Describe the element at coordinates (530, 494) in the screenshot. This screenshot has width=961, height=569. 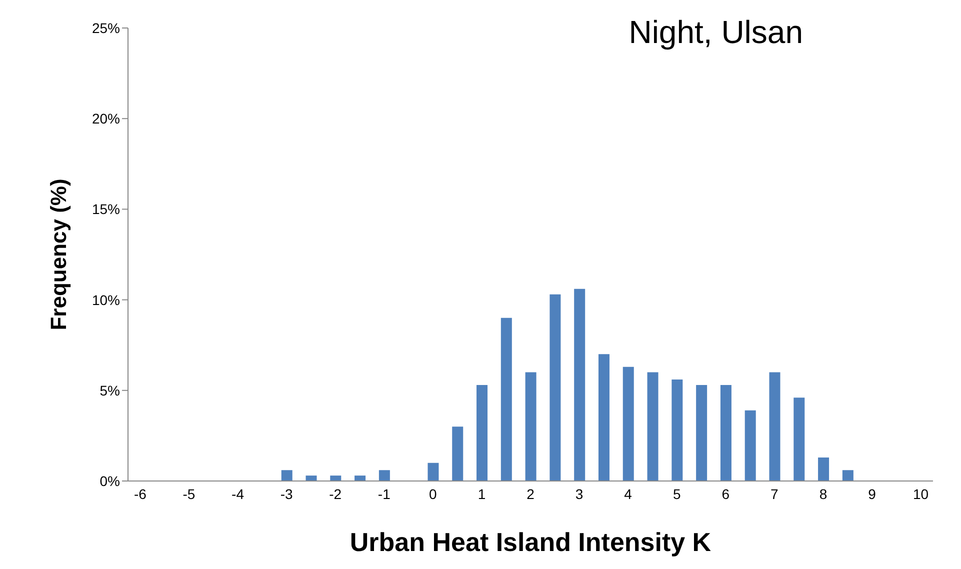
I see `x-tick-label: 2` at that location.